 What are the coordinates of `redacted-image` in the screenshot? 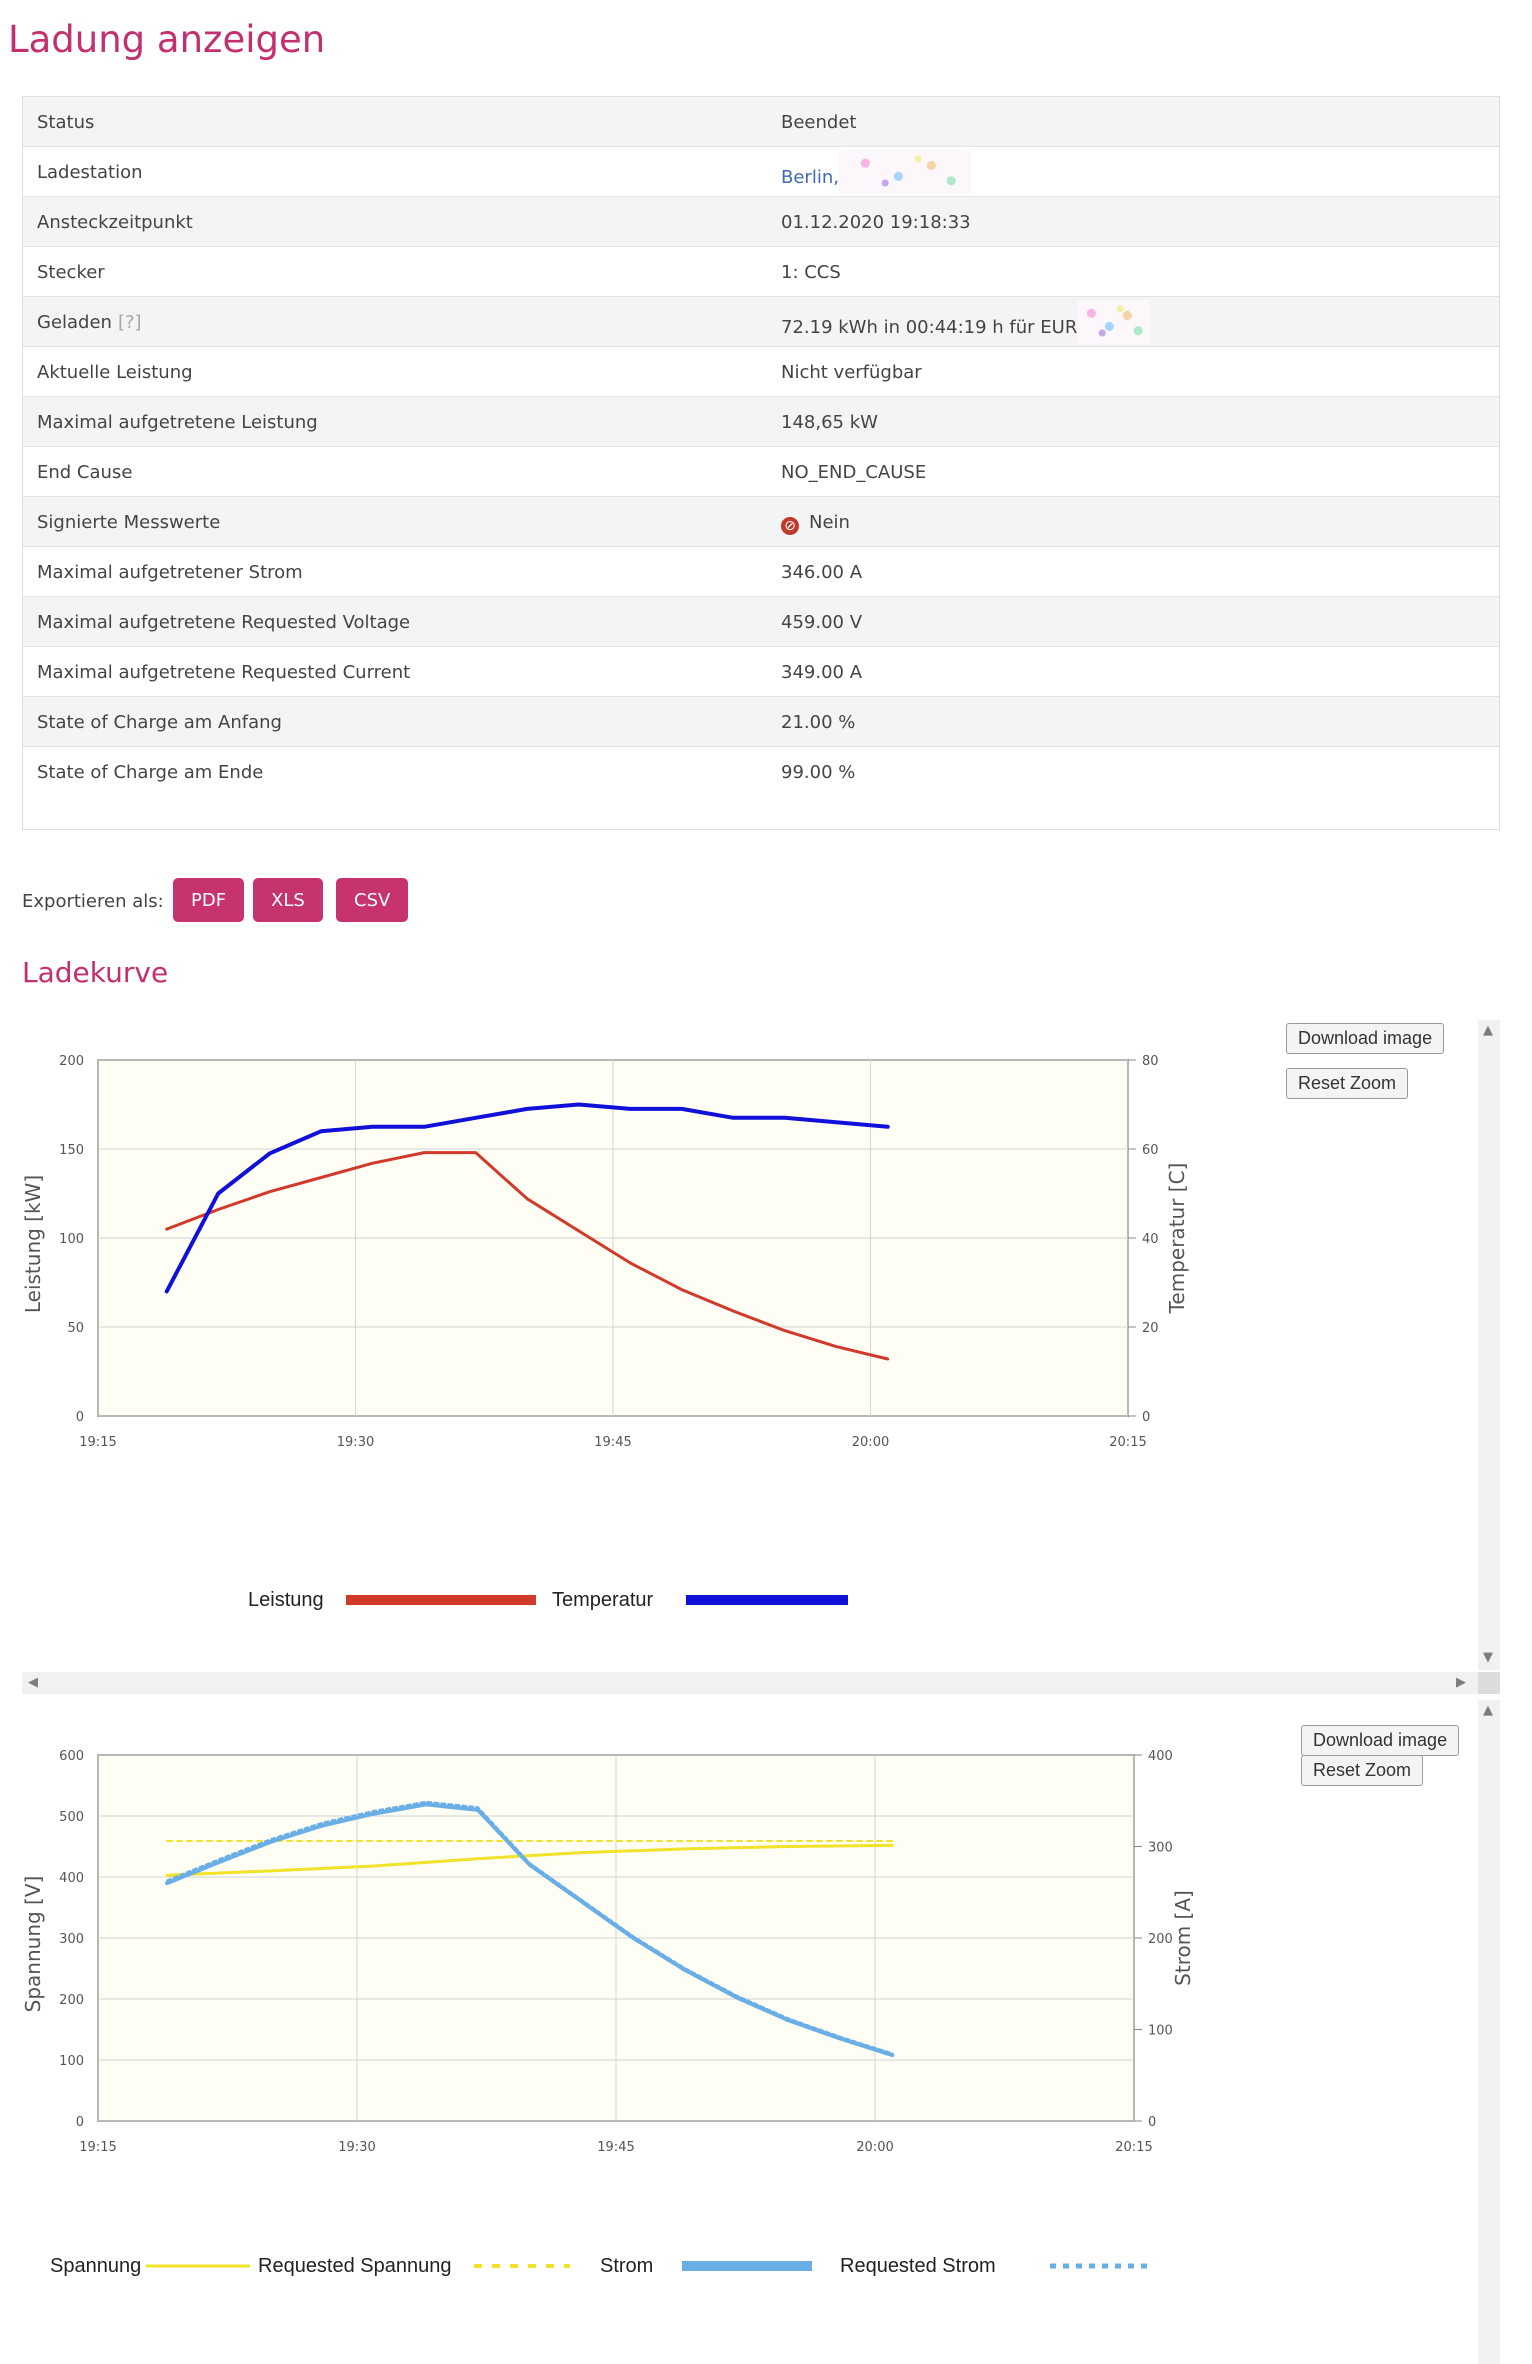 It's located at (1113, 322).